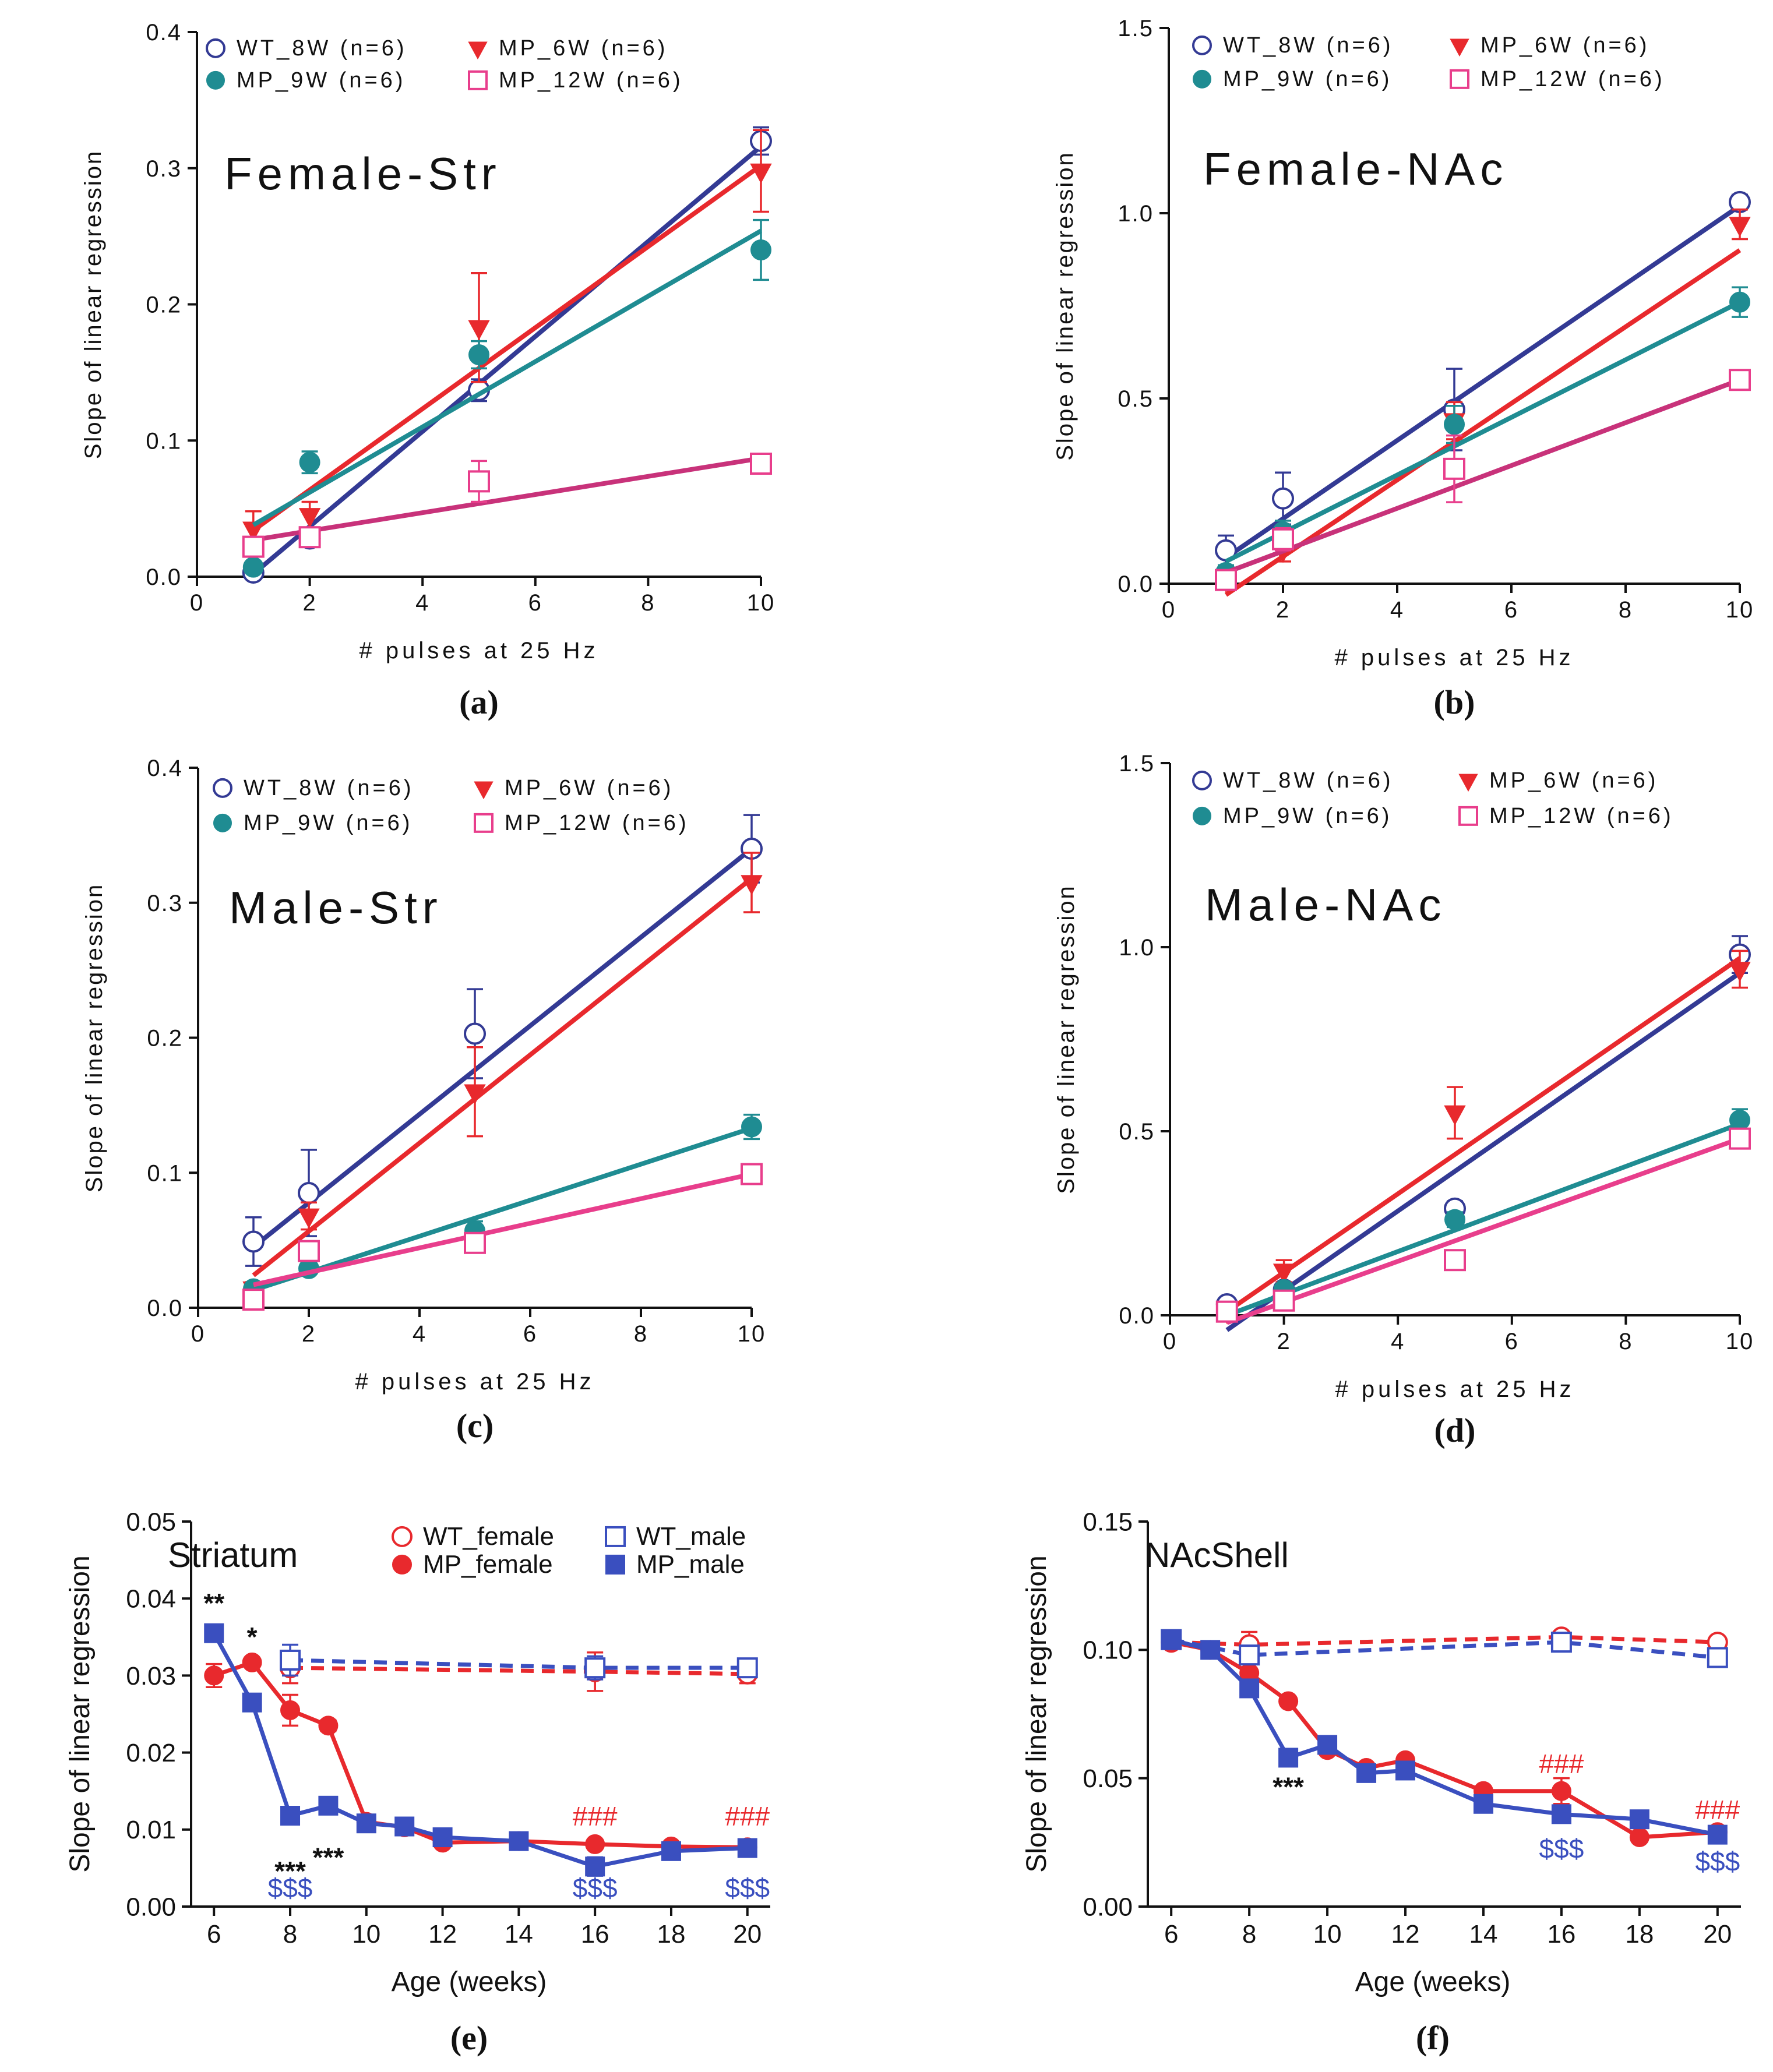 This screenshot has width=1773, height=2072. I want to click on panel-label: (b), so click(1454, 702).